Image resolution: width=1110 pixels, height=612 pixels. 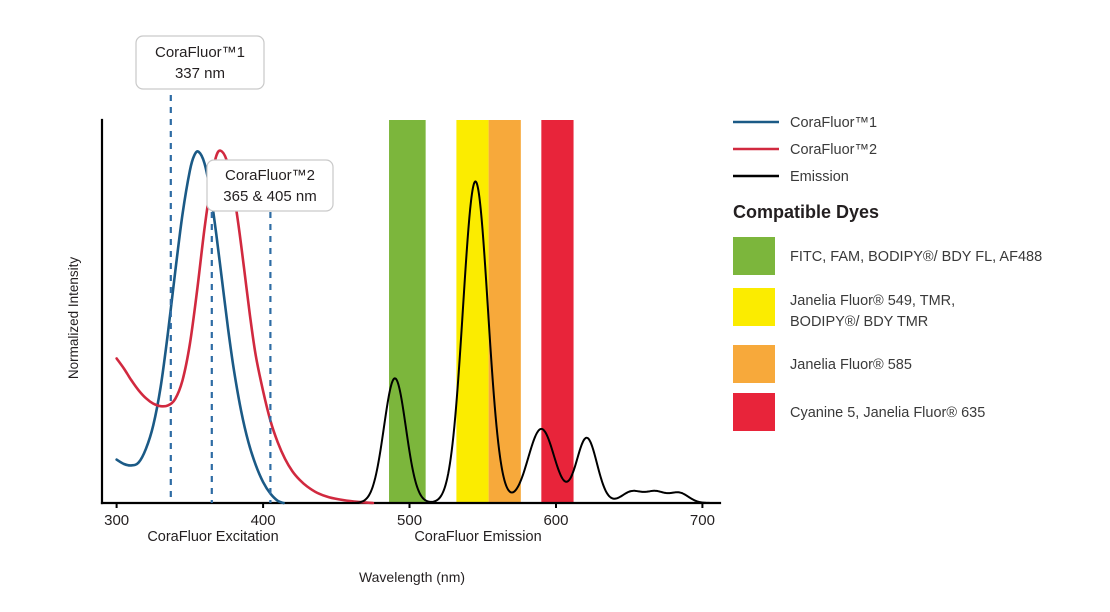 What do you see at coordinates (872, 301) in the screenshot?
I see `dye-label-1-line1: Janelia Fluor® 549, TMR,` at bounding box center [872, 301].